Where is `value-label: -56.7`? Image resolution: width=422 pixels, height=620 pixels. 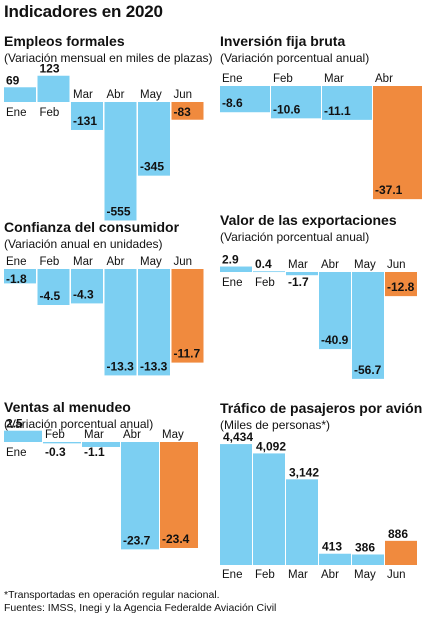
value-label: -56.7 is located at coordinates (368, 370).